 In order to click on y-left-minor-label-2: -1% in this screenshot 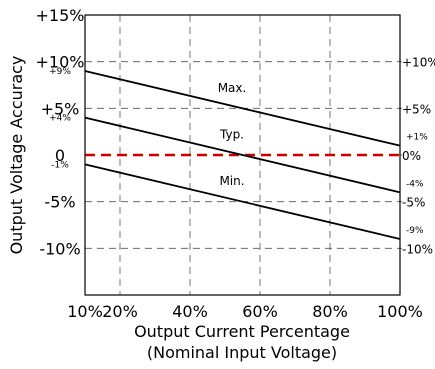, I will do `click(60, 165)`.